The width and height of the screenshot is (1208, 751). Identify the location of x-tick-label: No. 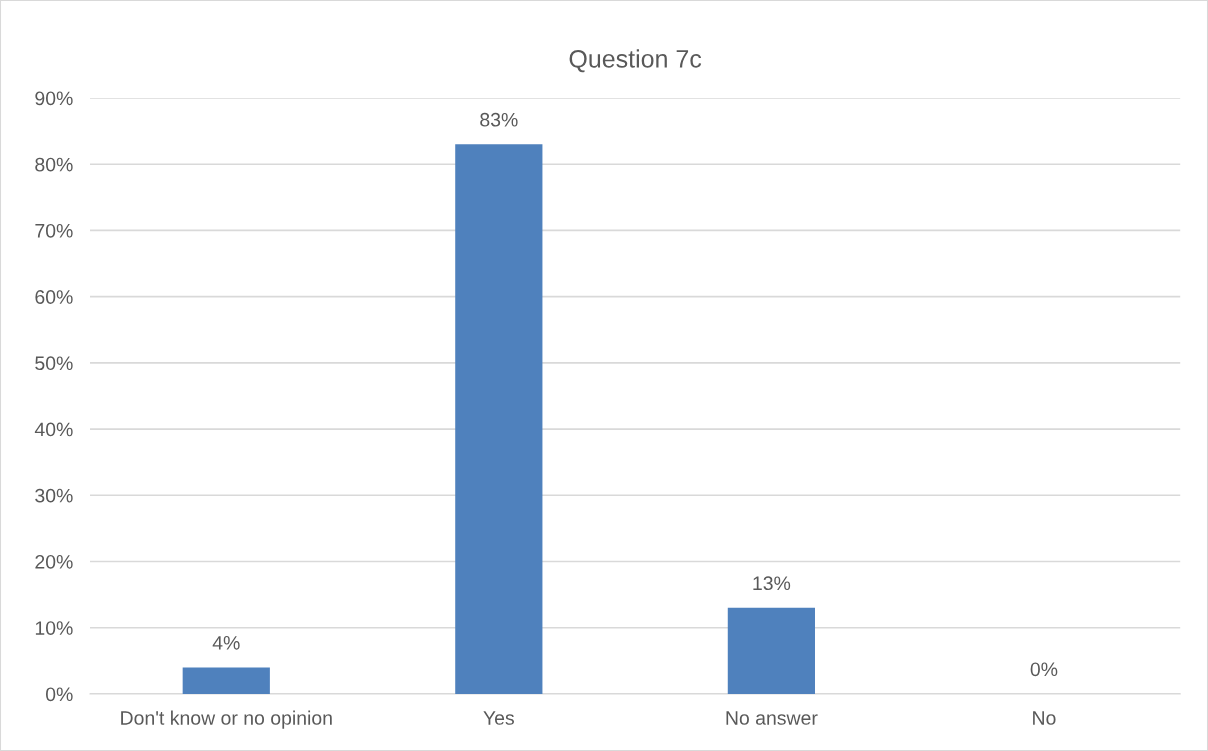
(1044, 718).